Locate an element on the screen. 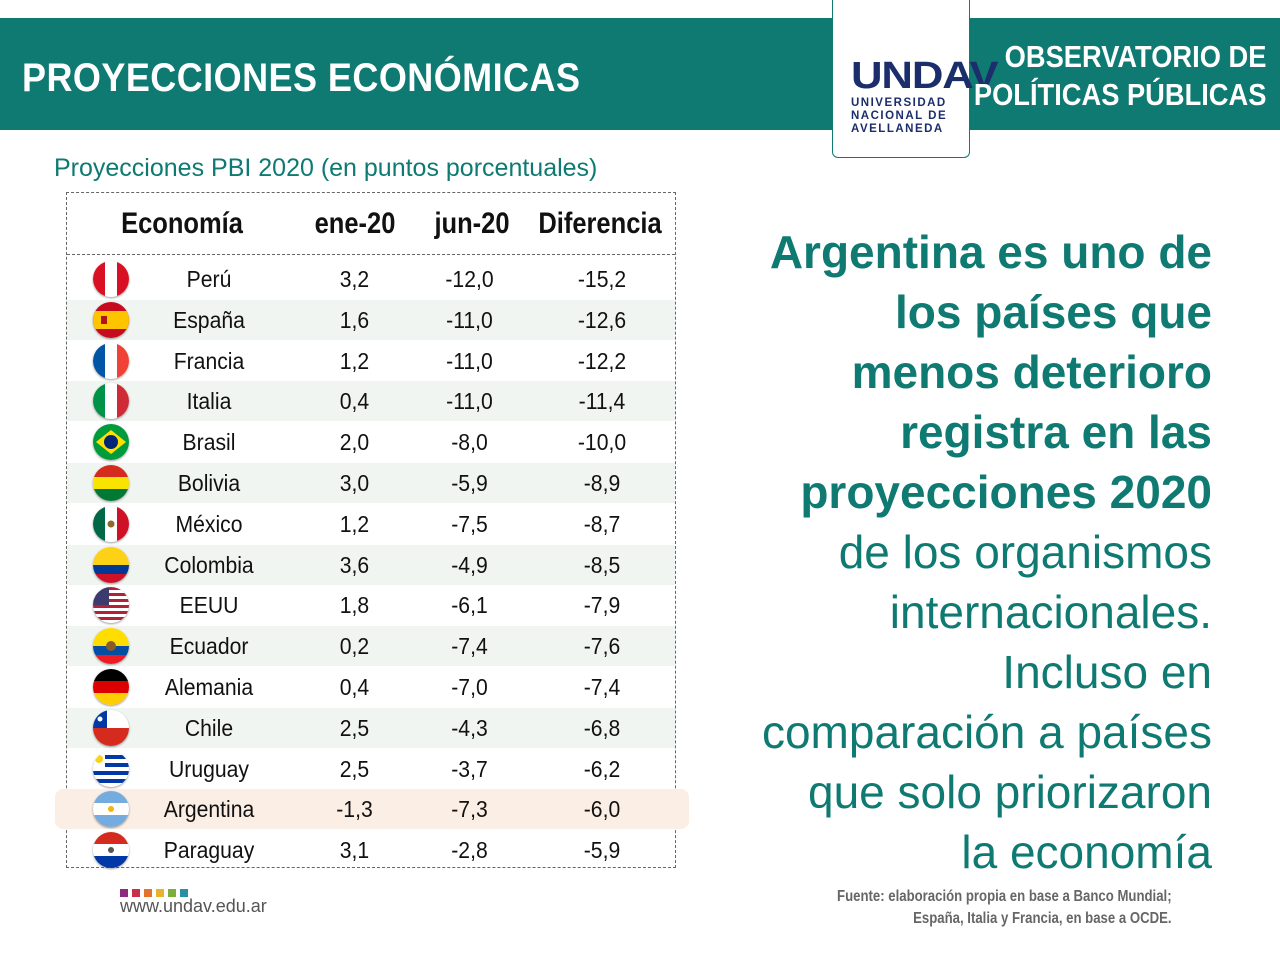  france-flag-icon is located at coordinates (111, 360).